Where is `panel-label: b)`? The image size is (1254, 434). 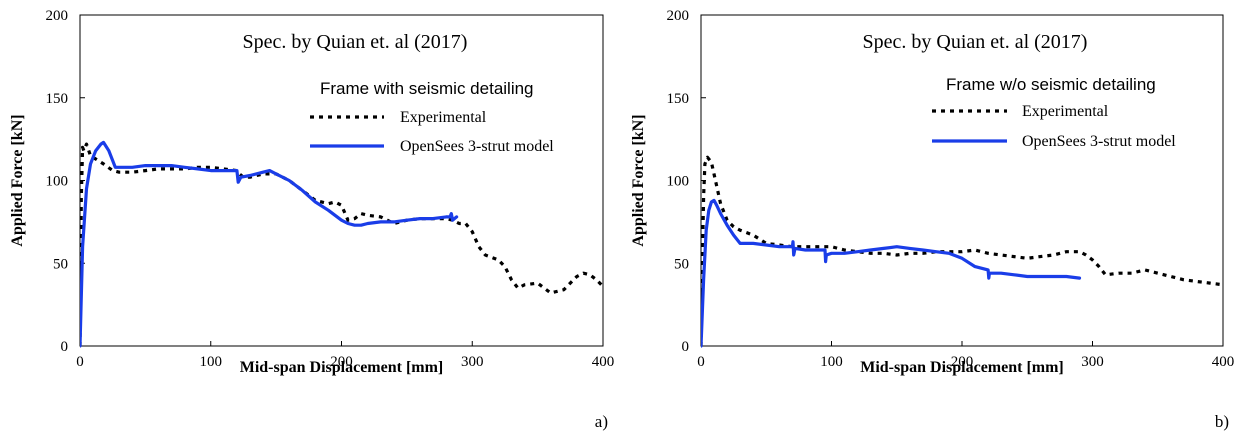 panel-label: b) is located at coordinates (1222, 421).